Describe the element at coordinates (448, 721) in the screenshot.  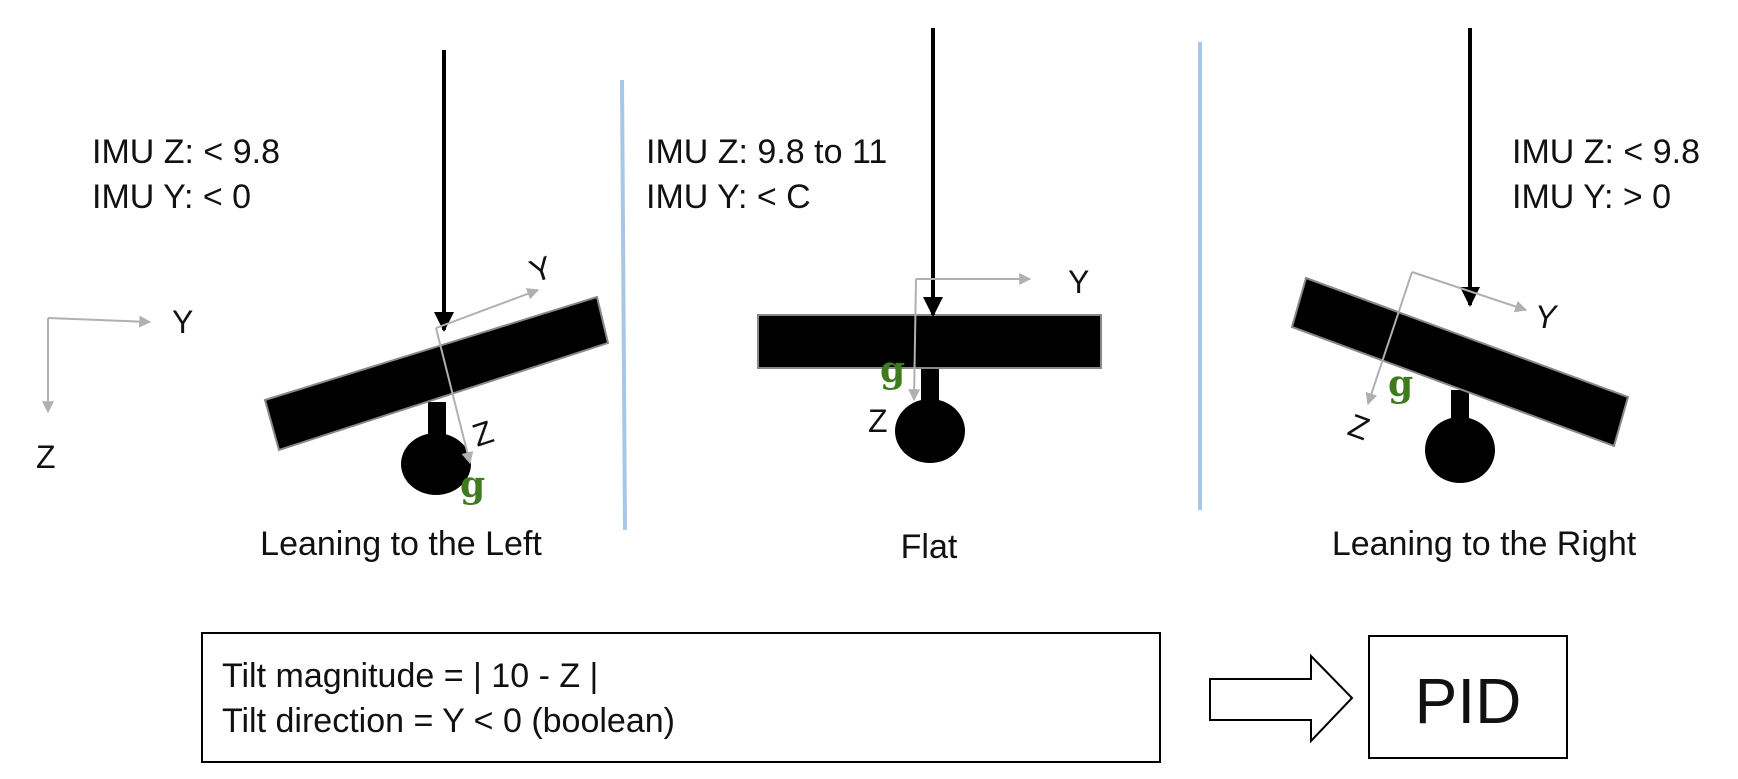
I see `formula-line-direction: Tilt direction = Y < 0 (boolean)` at that location.